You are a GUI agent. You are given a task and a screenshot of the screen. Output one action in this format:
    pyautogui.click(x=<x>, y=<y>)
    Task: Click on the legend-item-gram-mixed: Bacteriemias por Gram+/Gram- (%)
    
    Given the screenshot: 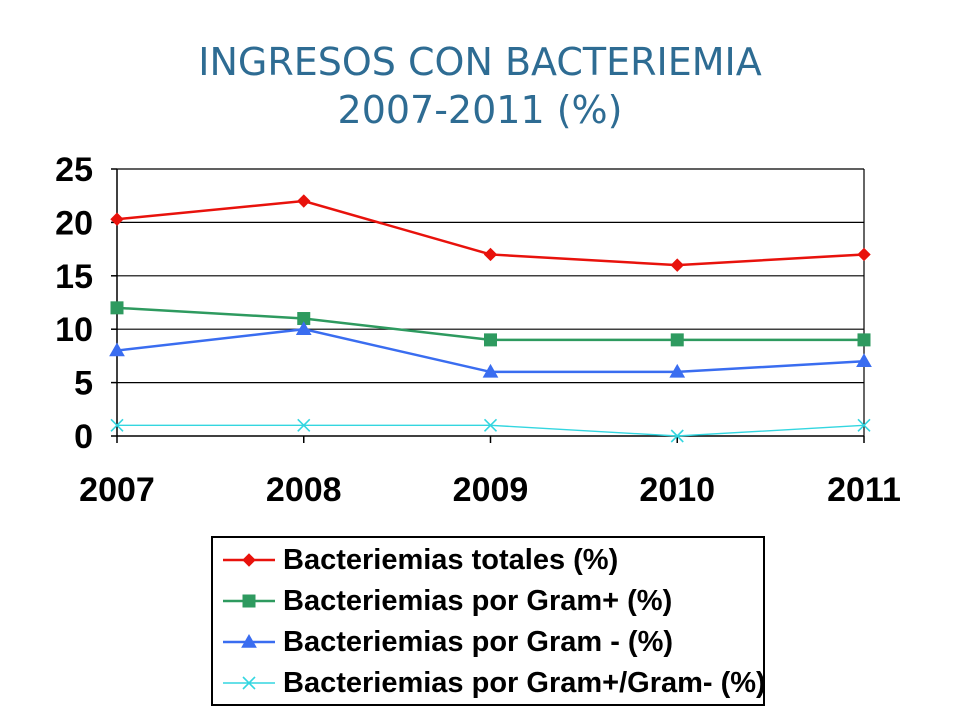 What is the action you would take?
    pyautogui.click(x=493, y=683)
    